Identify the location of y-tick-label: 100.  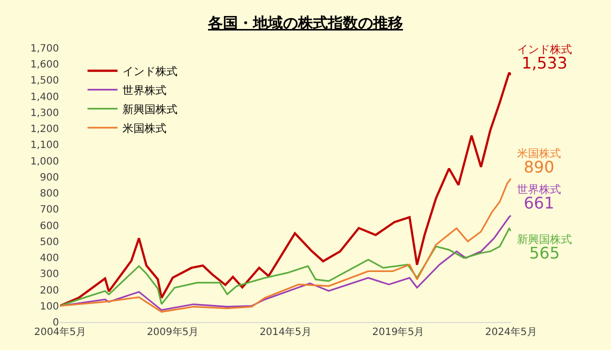
(49, 306).